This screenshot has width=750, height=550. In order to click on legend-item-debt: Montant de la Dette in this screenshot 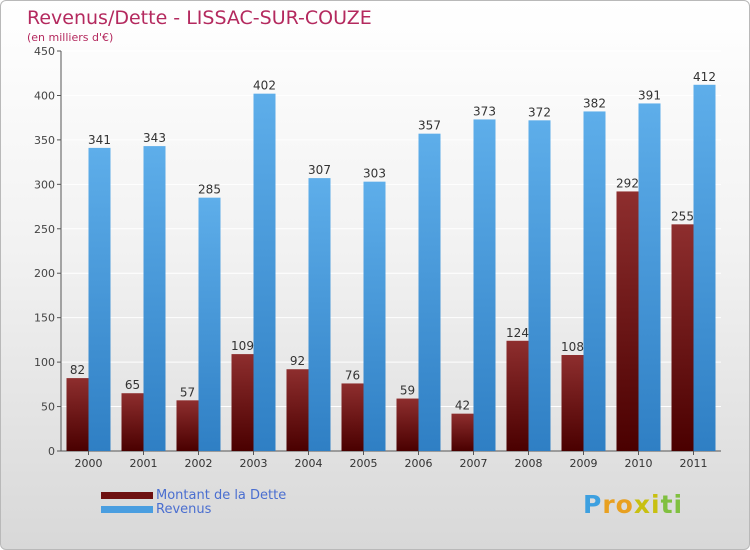, I will do `click(194, 495)`.